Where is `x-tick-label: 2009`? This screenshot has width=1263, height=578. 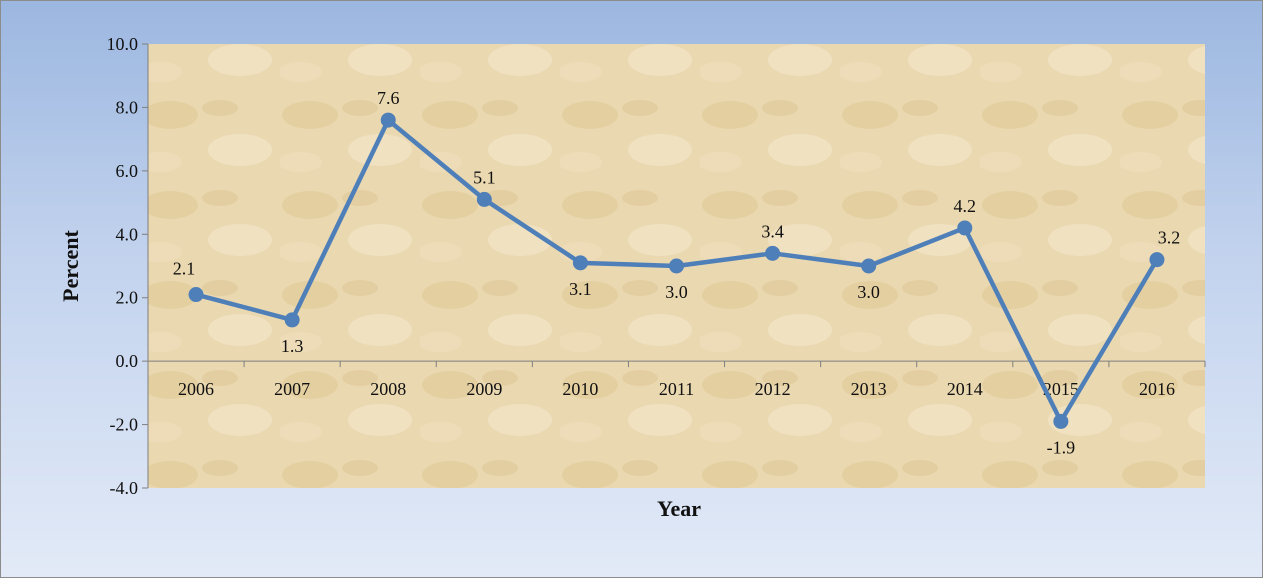 x-tick-label: 2009 is located at coordinates (484, 389).